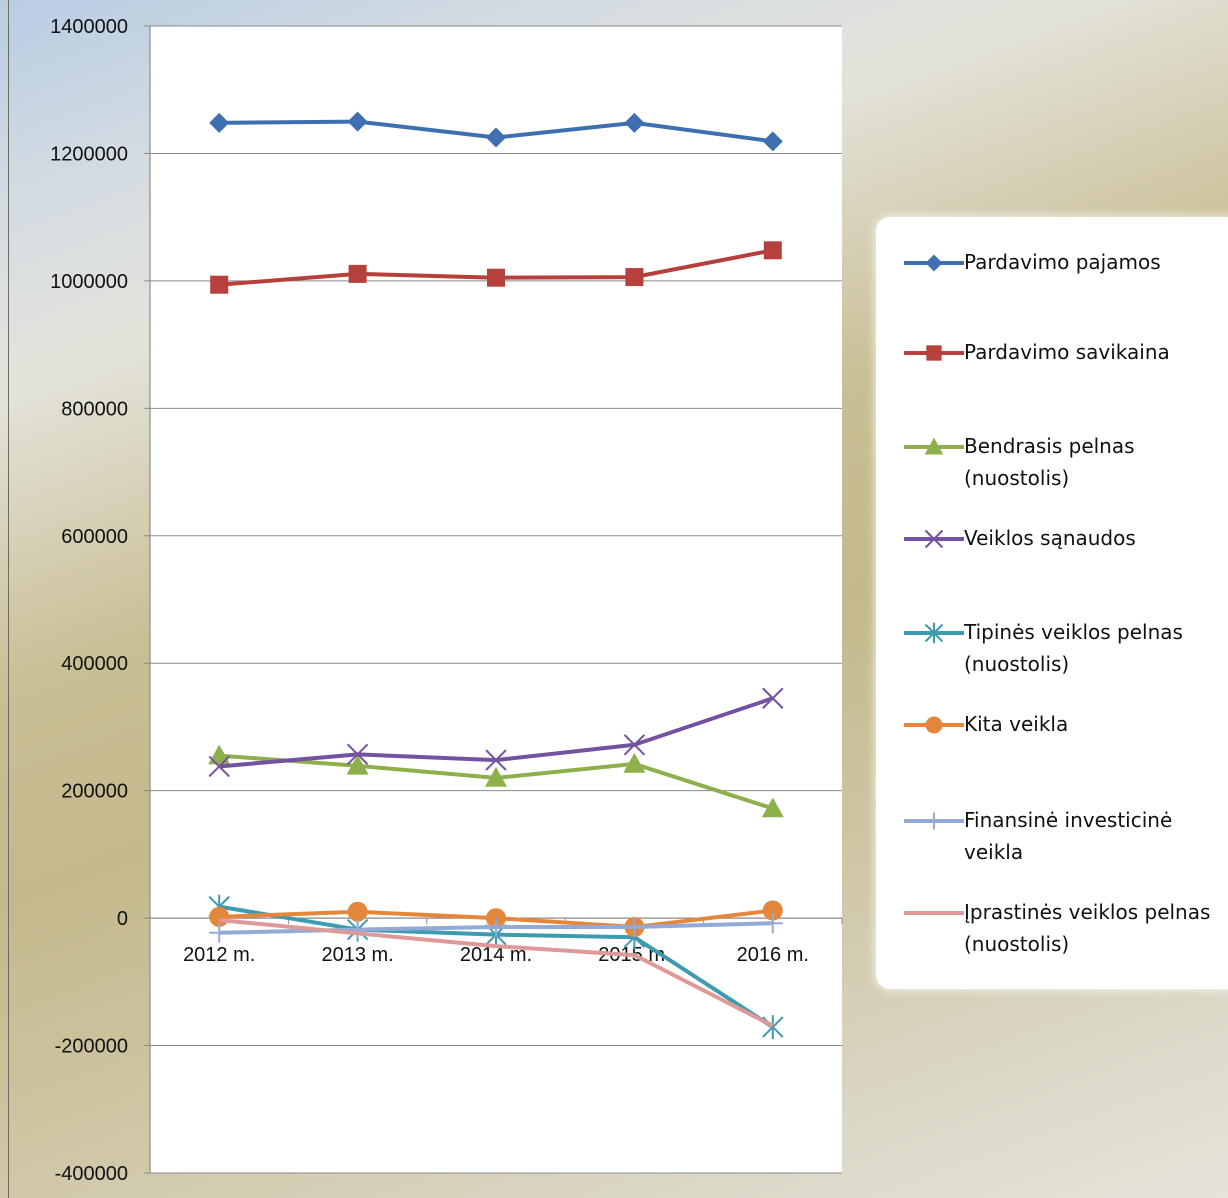 The image size is (1228, 1198). I want to click on x-tick-label: 2012 m., so click(219, 955).